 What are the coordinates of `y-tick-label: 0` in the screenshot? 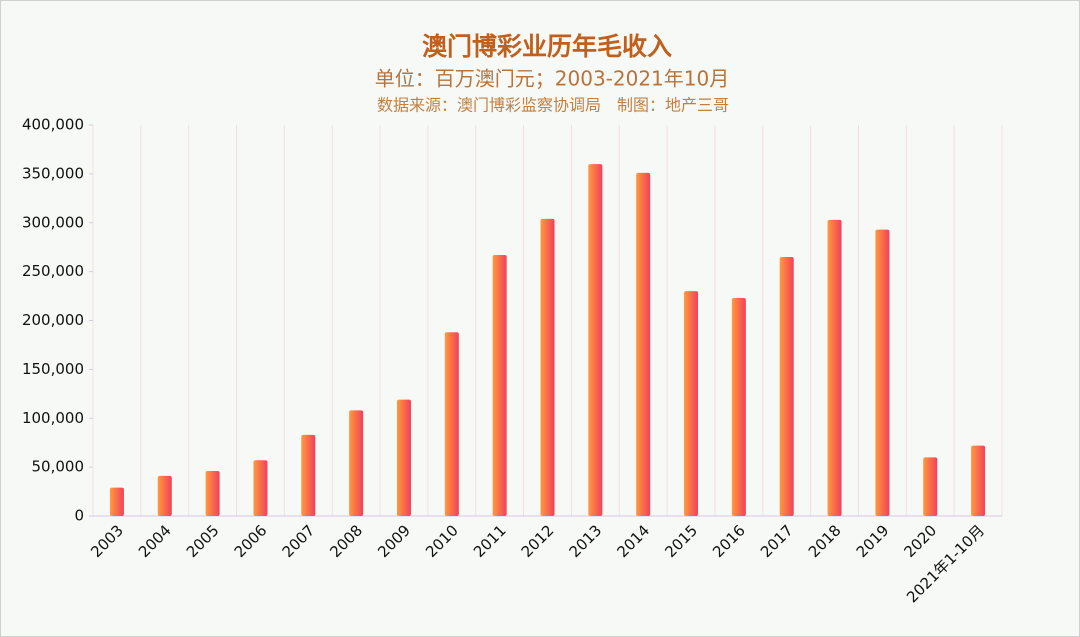 It's located at (79, 516).